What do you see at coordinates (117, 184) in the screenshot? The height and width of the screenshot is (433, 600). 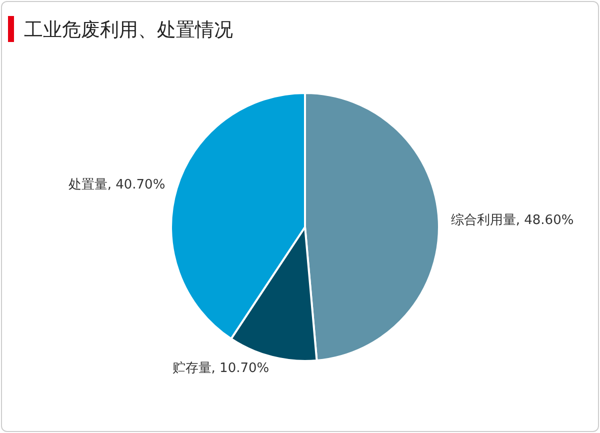 I see `slice-label: 处置量, 40.70%` at bounding box center [117, 184].